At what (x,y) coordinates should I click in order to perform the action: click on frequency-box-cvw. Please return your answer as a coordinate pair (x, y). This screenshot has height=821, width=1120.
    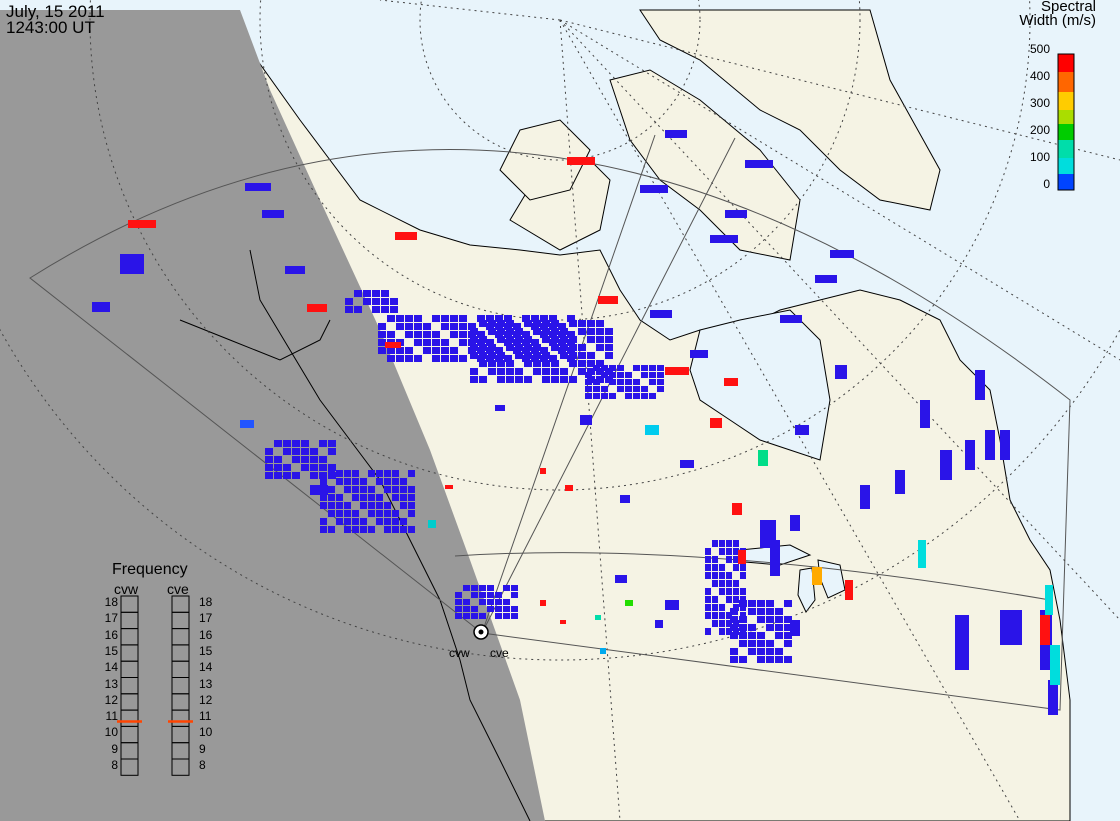
    Looking at the image, I should click on (129, 767).